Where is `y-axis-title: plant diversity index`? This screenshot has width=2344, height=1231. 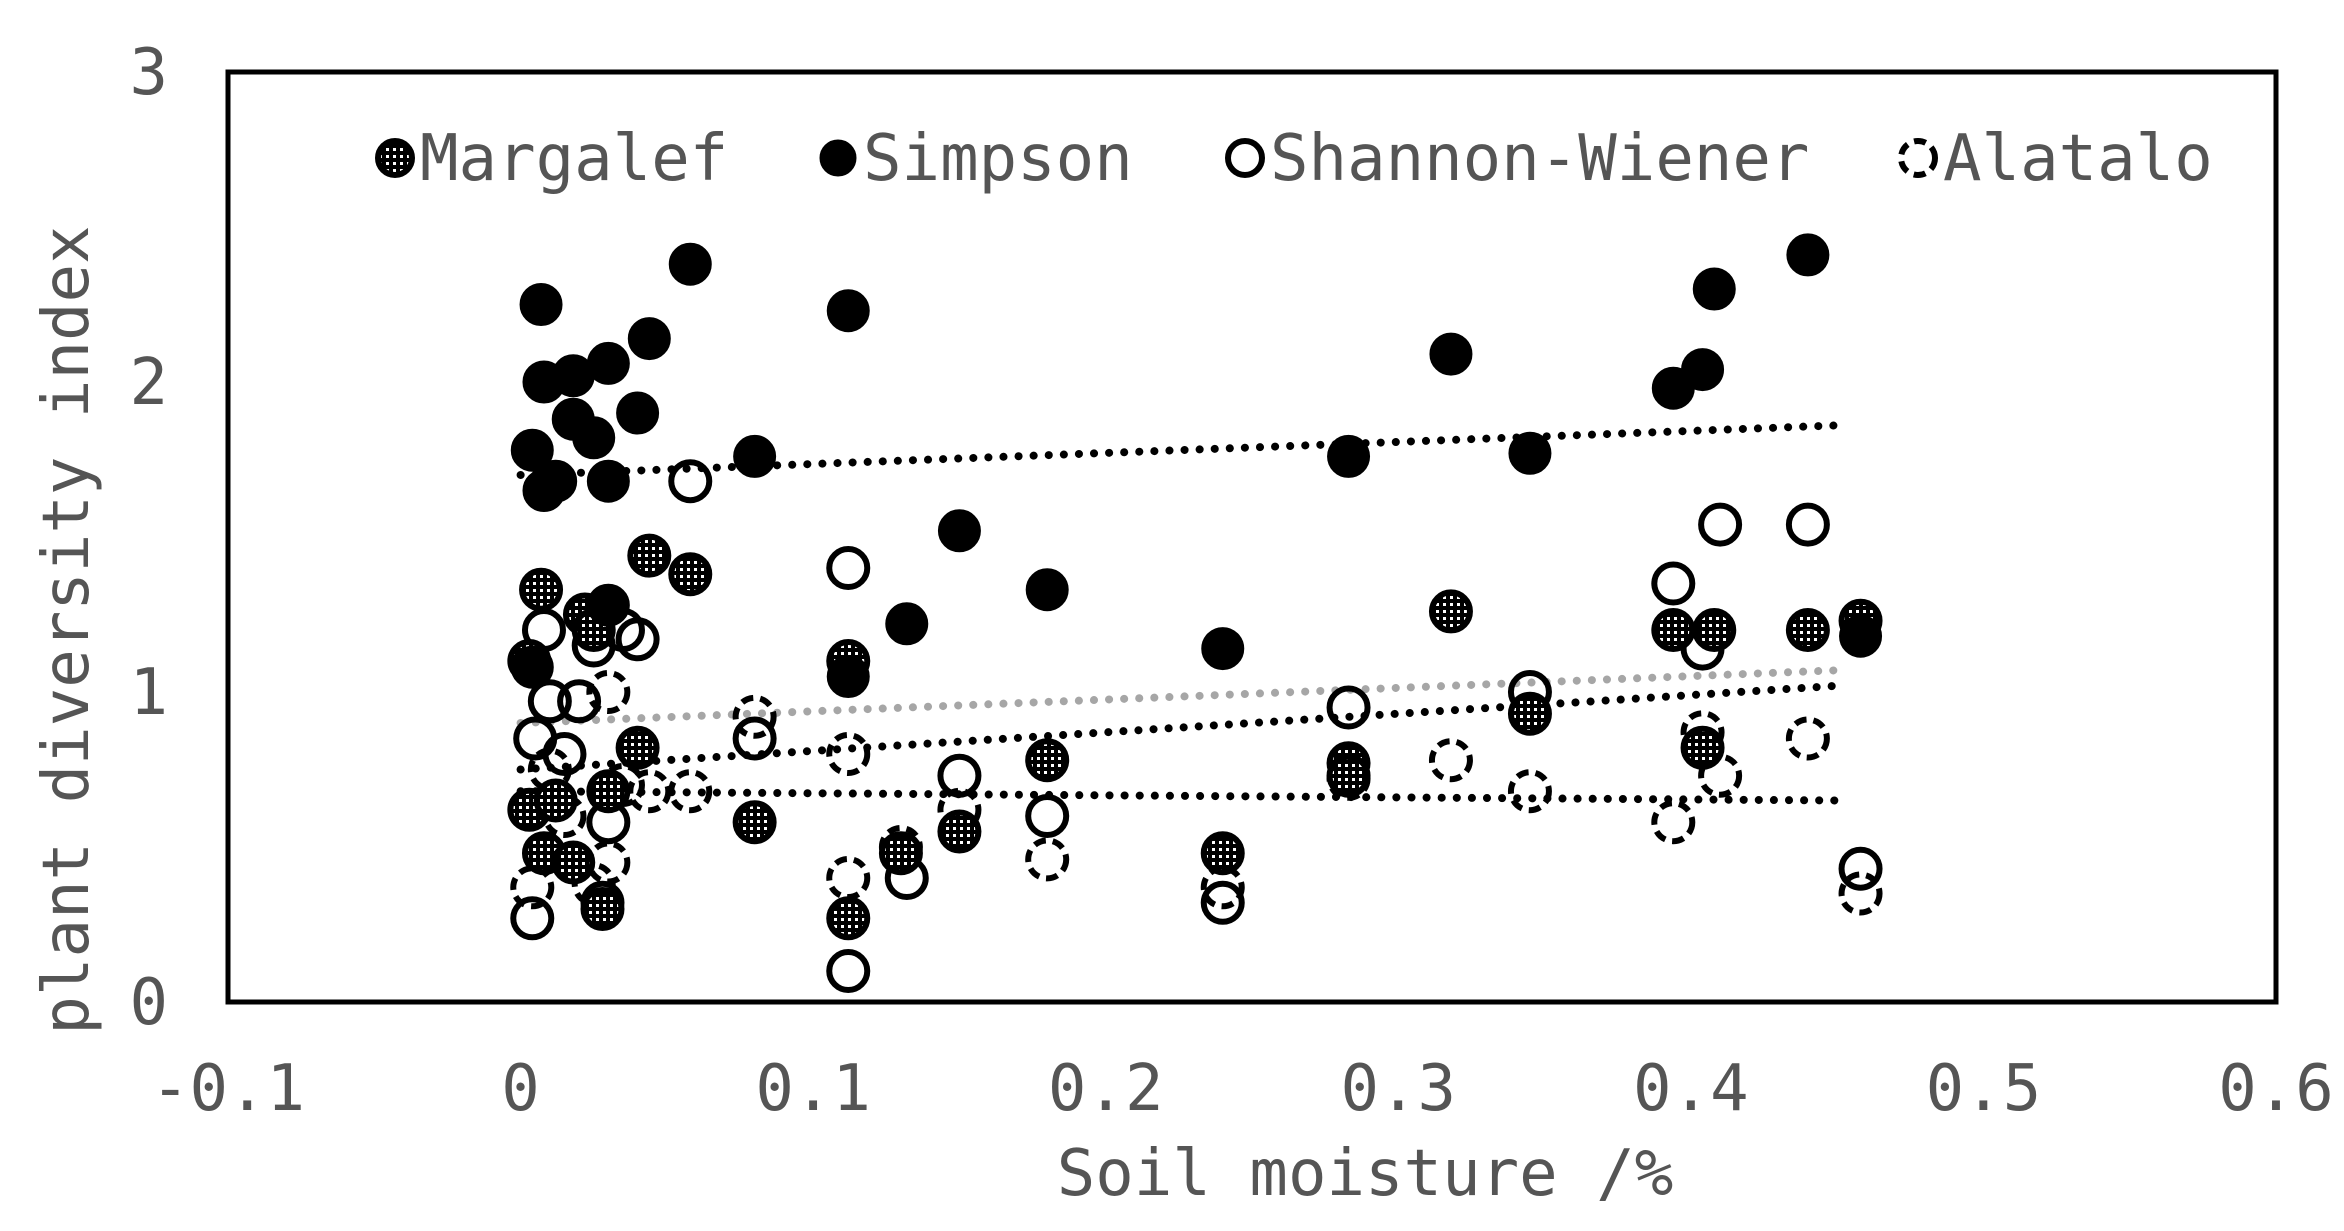
y-axis-title: plant diversity index is located at coordinates (67, 629).